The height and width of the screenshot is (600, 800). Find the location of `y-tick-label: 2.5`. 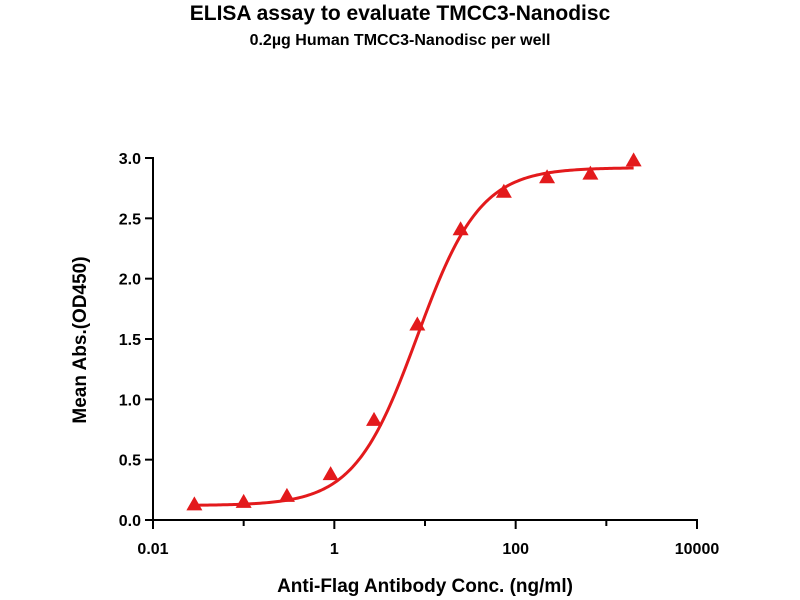

y-tick-label: 2.5 is located at coordinates (130, 219).